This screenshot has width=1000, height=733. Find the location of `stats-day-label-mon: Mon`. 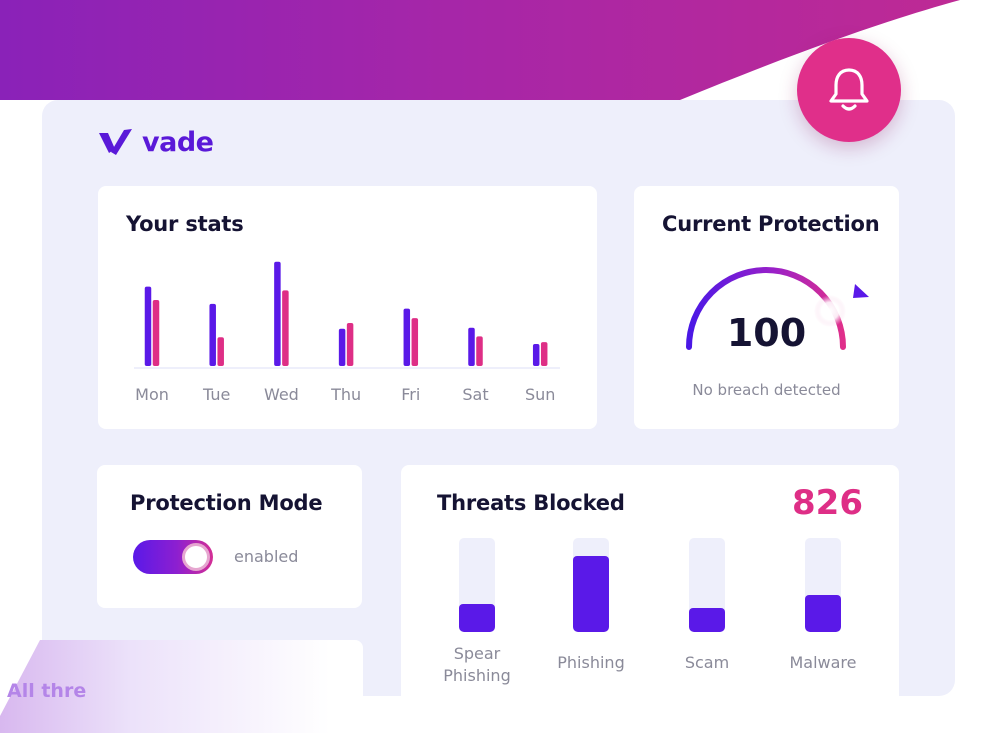

stats-day-label-mon: Mon is located at coordinates (152, 394).